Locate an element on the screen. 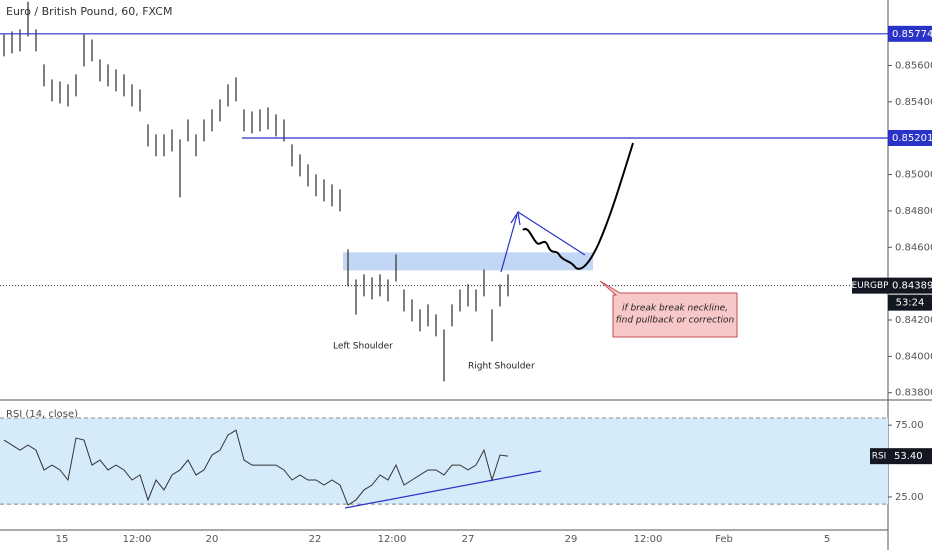 This screenshot has width=932, height=550. chart-title: Euro / British Pound, 60, FXCM is located at coordinates (89, 11).